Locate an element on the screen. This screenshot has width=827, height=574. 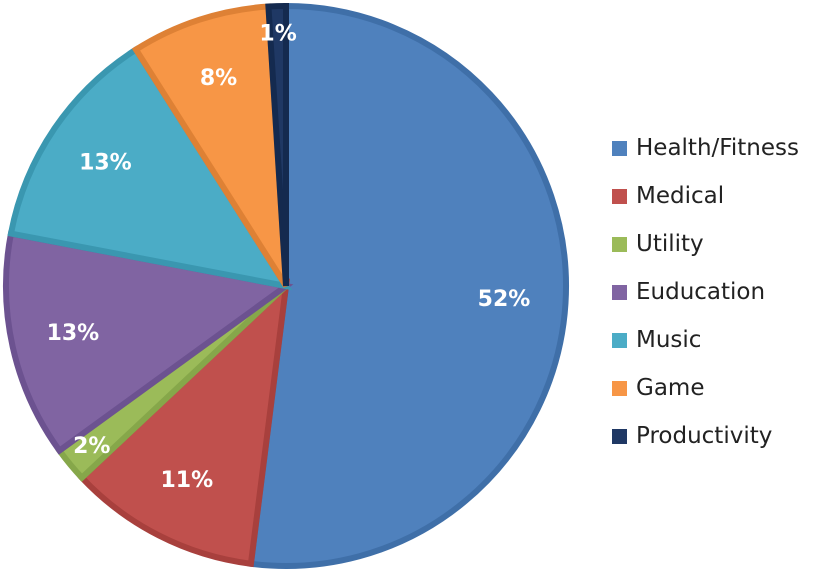
data-label-game: 8% is located at coordinates (218, 78).